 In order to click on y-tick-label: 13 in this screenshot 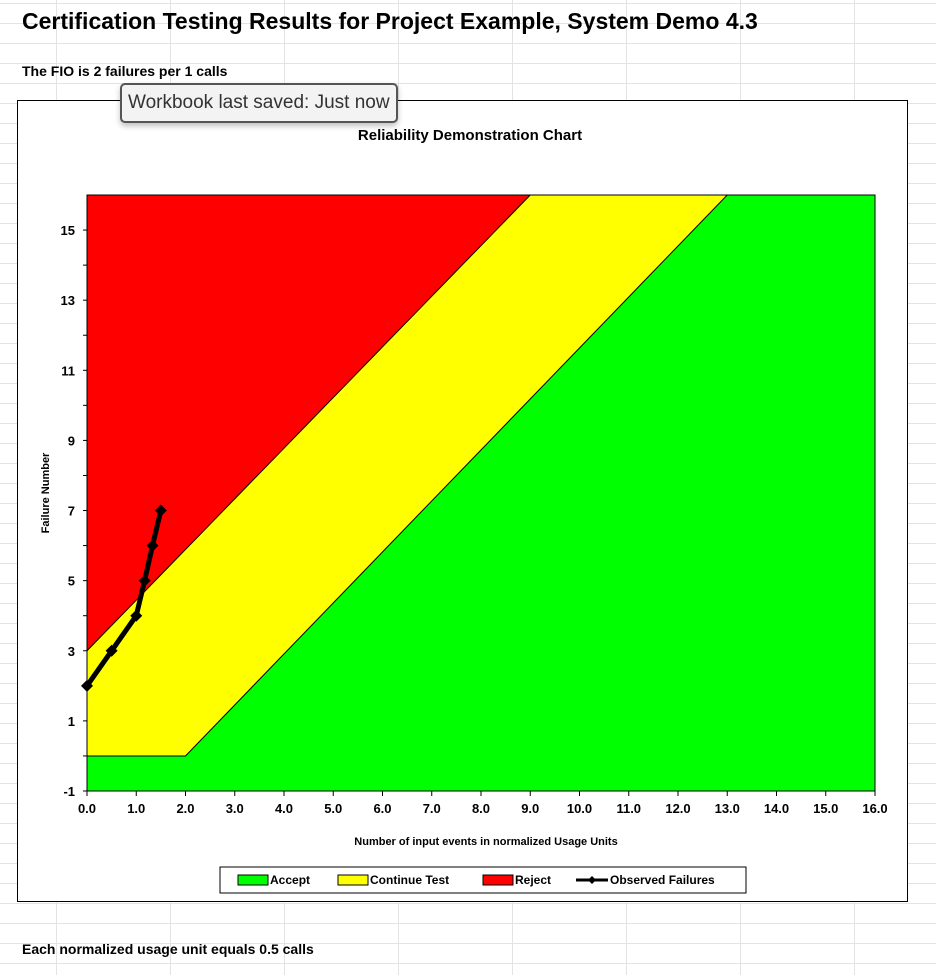, I will do `click(68, 300)`.